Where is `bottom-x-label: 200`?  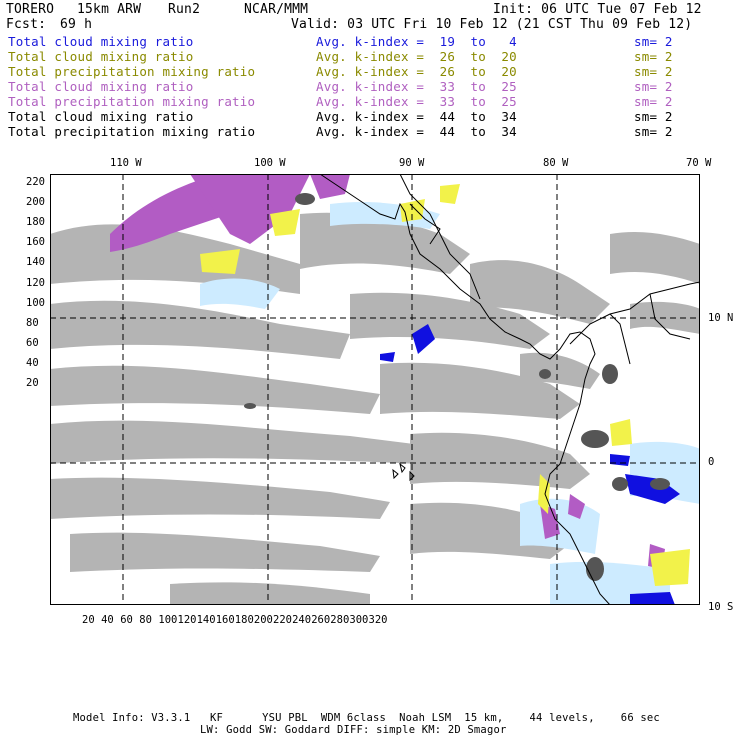 bottom-x-label: 200 is located at coordinates (263, 620).